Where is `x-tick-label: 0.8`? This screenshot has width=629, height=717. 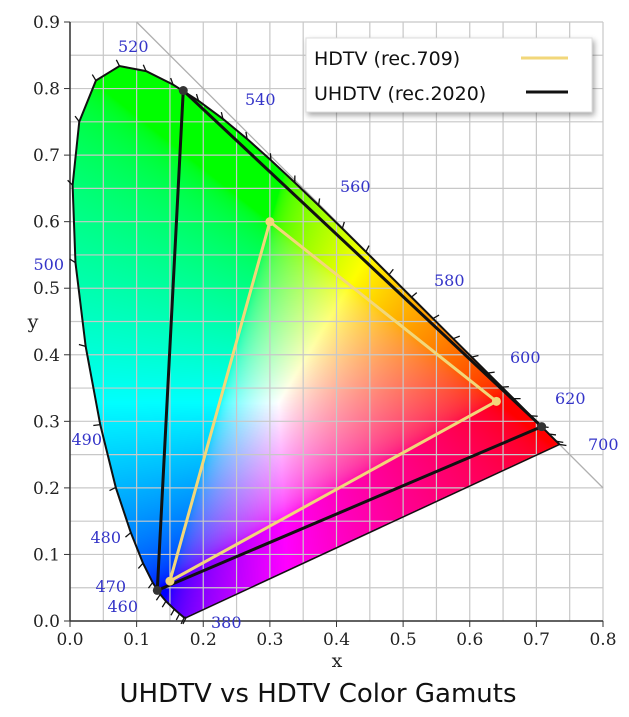 x-tick-label: 0.8 is located at coordinates (602, 640).